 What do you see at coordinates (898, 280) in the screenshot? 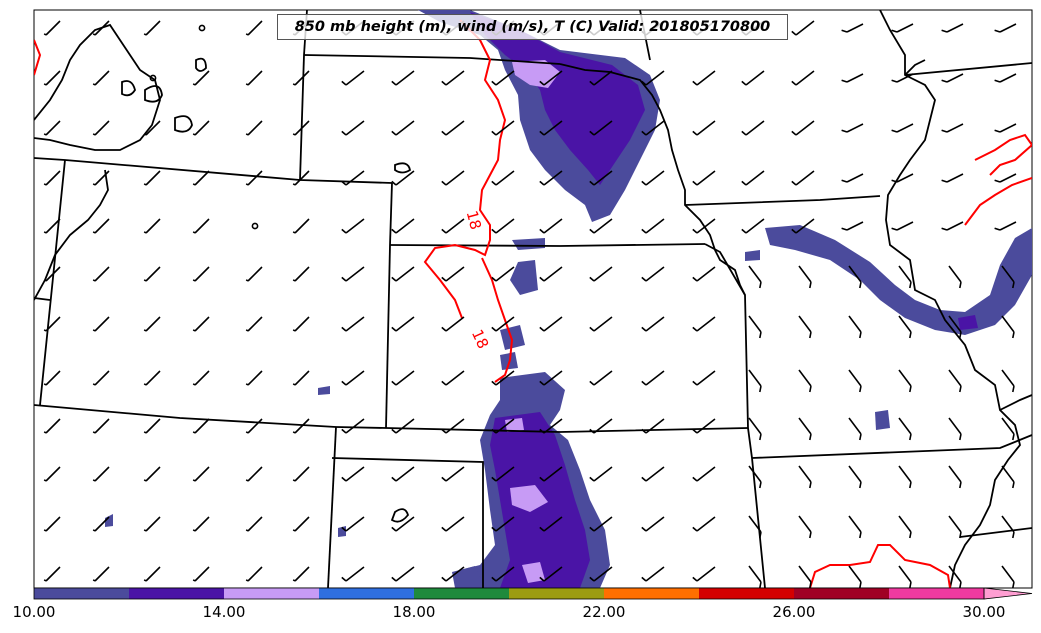
I see `wind-fill-east` at bounding box center [898, 280].